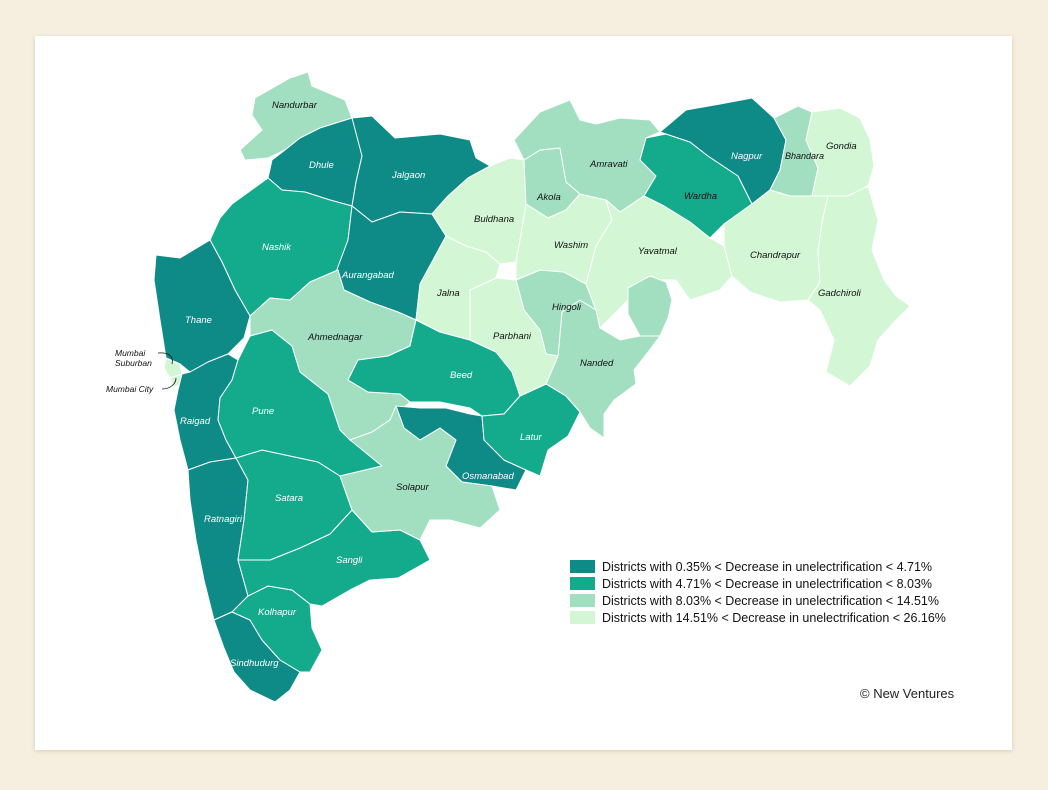 The height and width of the screenshot is (790, 1048). Describe the element at coordinates (413, 487) in the screenshot. I see `label-solapur: Solapur` at that location.